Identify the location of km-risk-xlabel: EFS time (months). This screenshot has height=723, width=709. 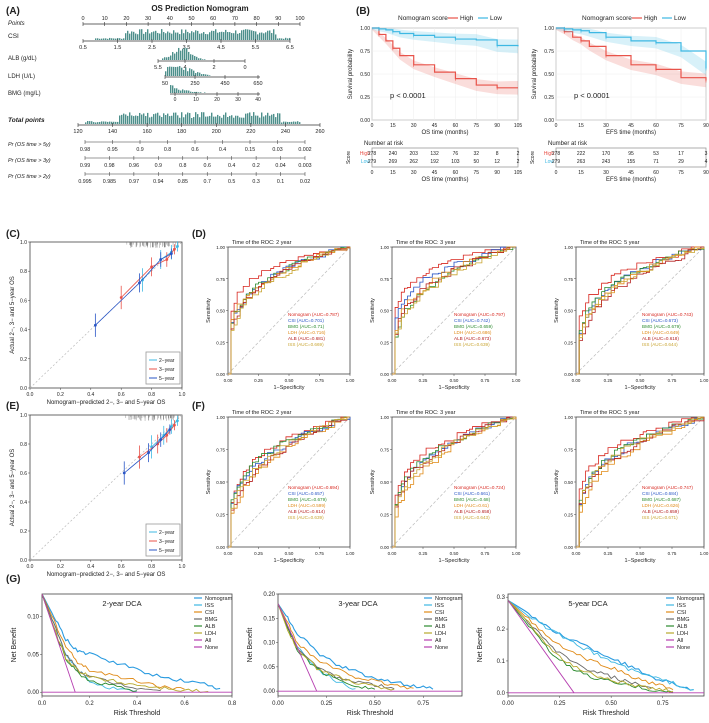
(631, 180).